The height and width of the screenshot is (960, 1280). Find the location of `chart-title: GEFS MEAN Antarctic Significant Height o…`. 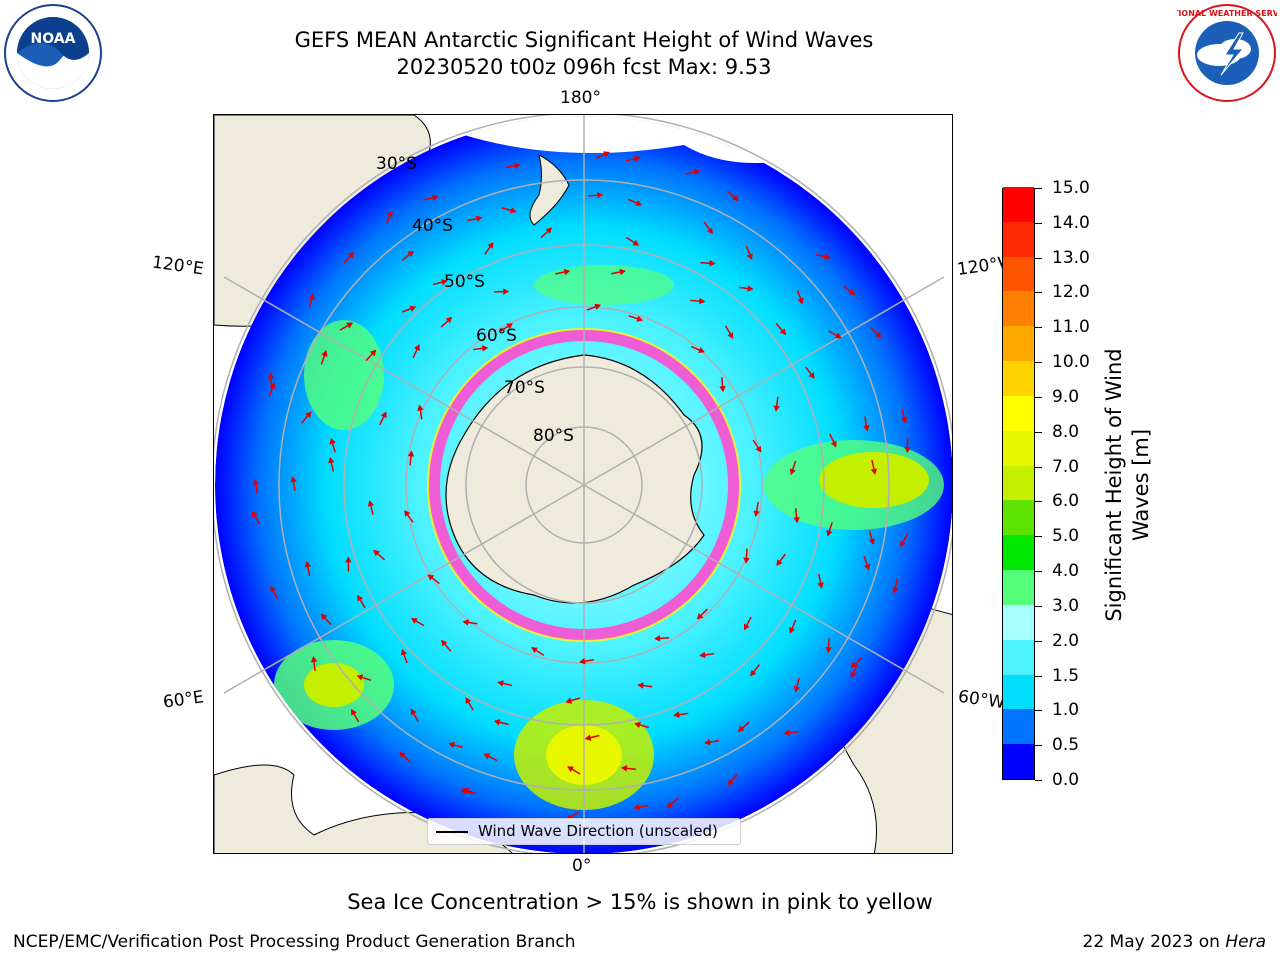

chart-title: GEFS MEAN Antarctic Significant Height o… is located at coordinates (584, 40).